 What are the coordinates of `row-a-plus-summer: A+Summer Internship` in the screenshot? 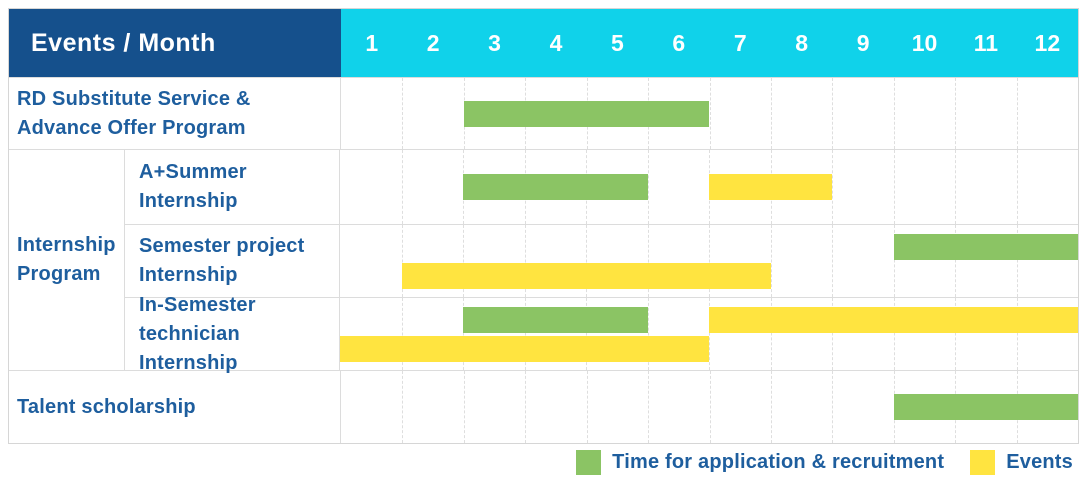 It's located at (601, 187).